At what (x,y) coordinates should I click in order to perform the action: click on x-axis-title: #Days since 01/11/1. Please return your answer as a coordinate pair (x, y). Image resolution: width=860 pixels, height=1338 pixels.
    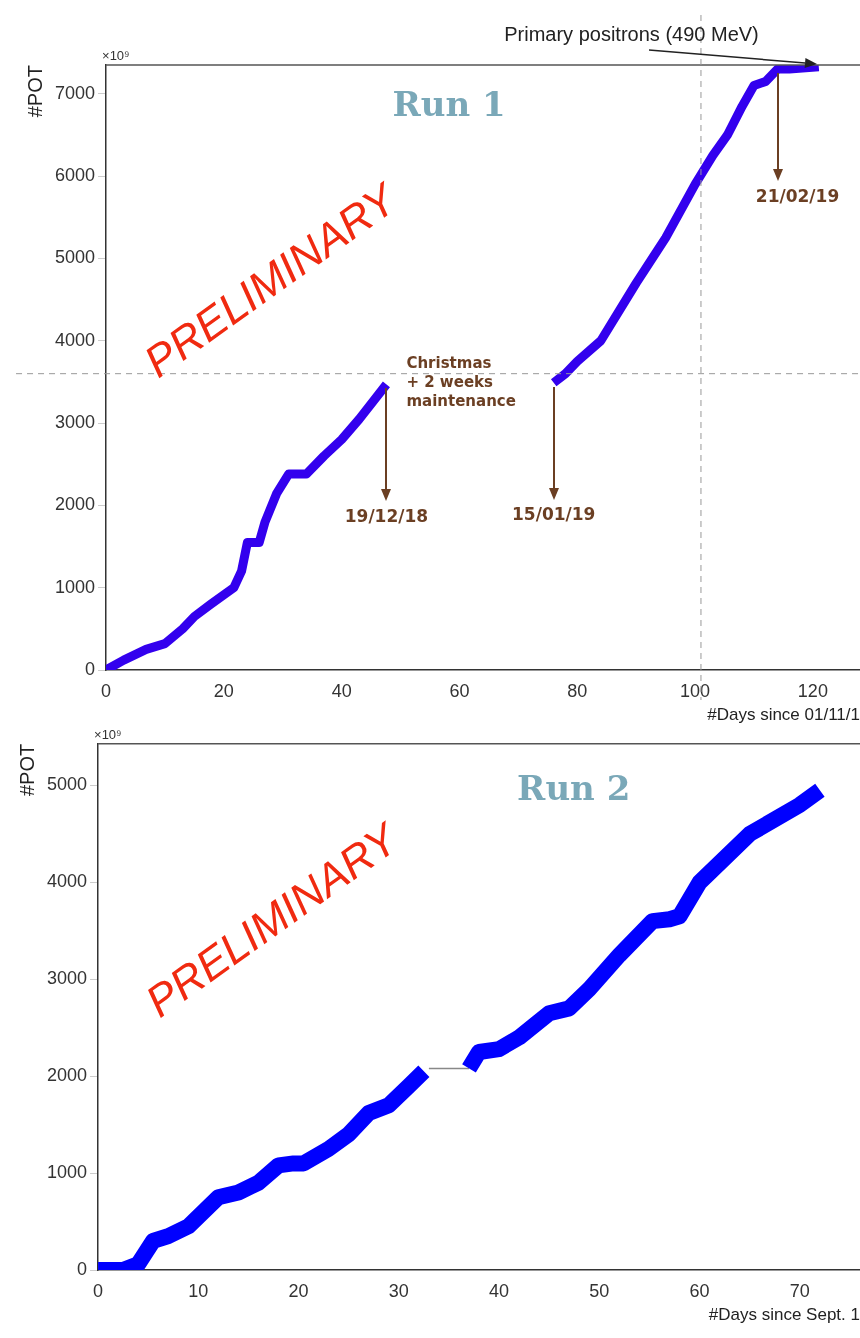
    Looking at the image, I should click on (783, 715).